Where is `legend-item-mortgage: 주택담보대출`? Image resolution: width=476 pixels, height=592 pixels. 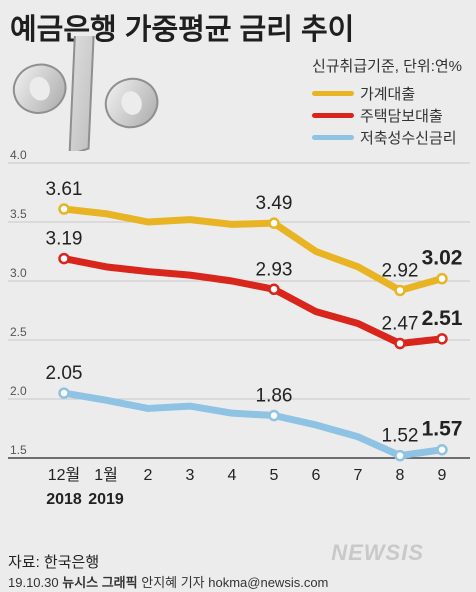
legend-item-mortgage: 주택담보대출 is located at coordinates (386, 115).